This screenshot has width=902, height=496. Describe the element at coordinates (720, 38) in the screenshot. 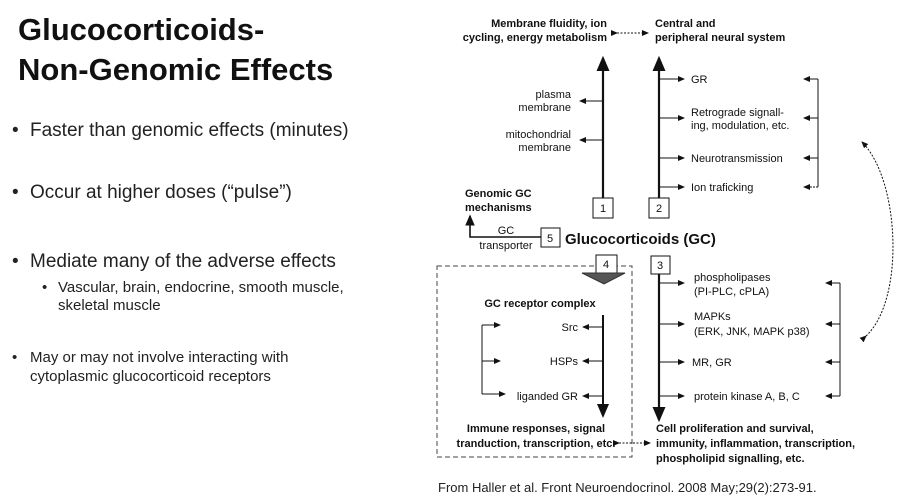

I see `neural-header: peripheral neural system` at that location.